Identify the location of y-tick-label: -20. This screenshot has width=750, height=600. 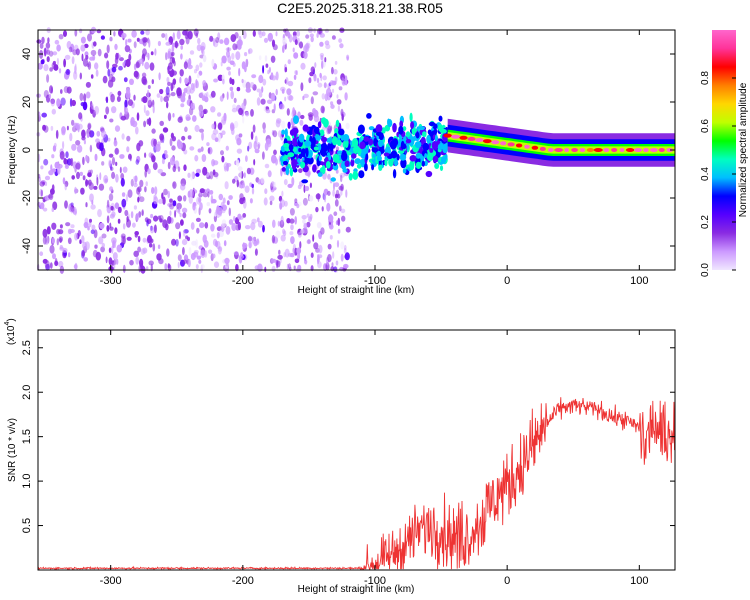
(27, 198).